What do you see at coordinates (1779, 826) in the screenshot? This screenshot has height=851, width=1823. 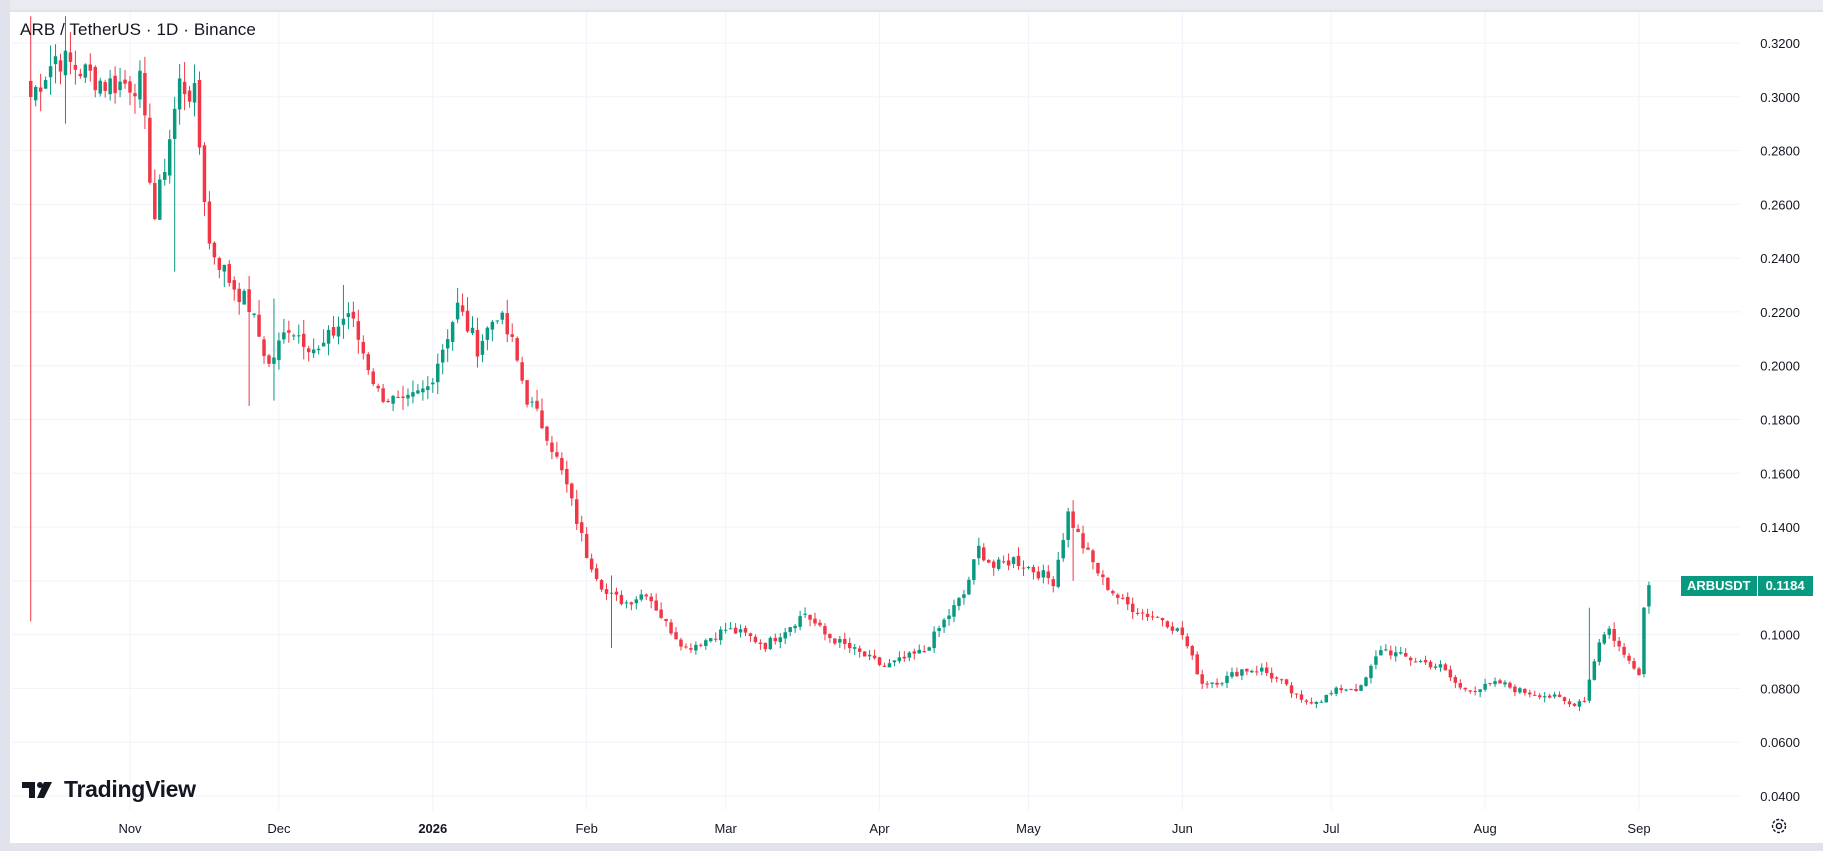 I see `settings-icon` at bounding box center [1779, 826].